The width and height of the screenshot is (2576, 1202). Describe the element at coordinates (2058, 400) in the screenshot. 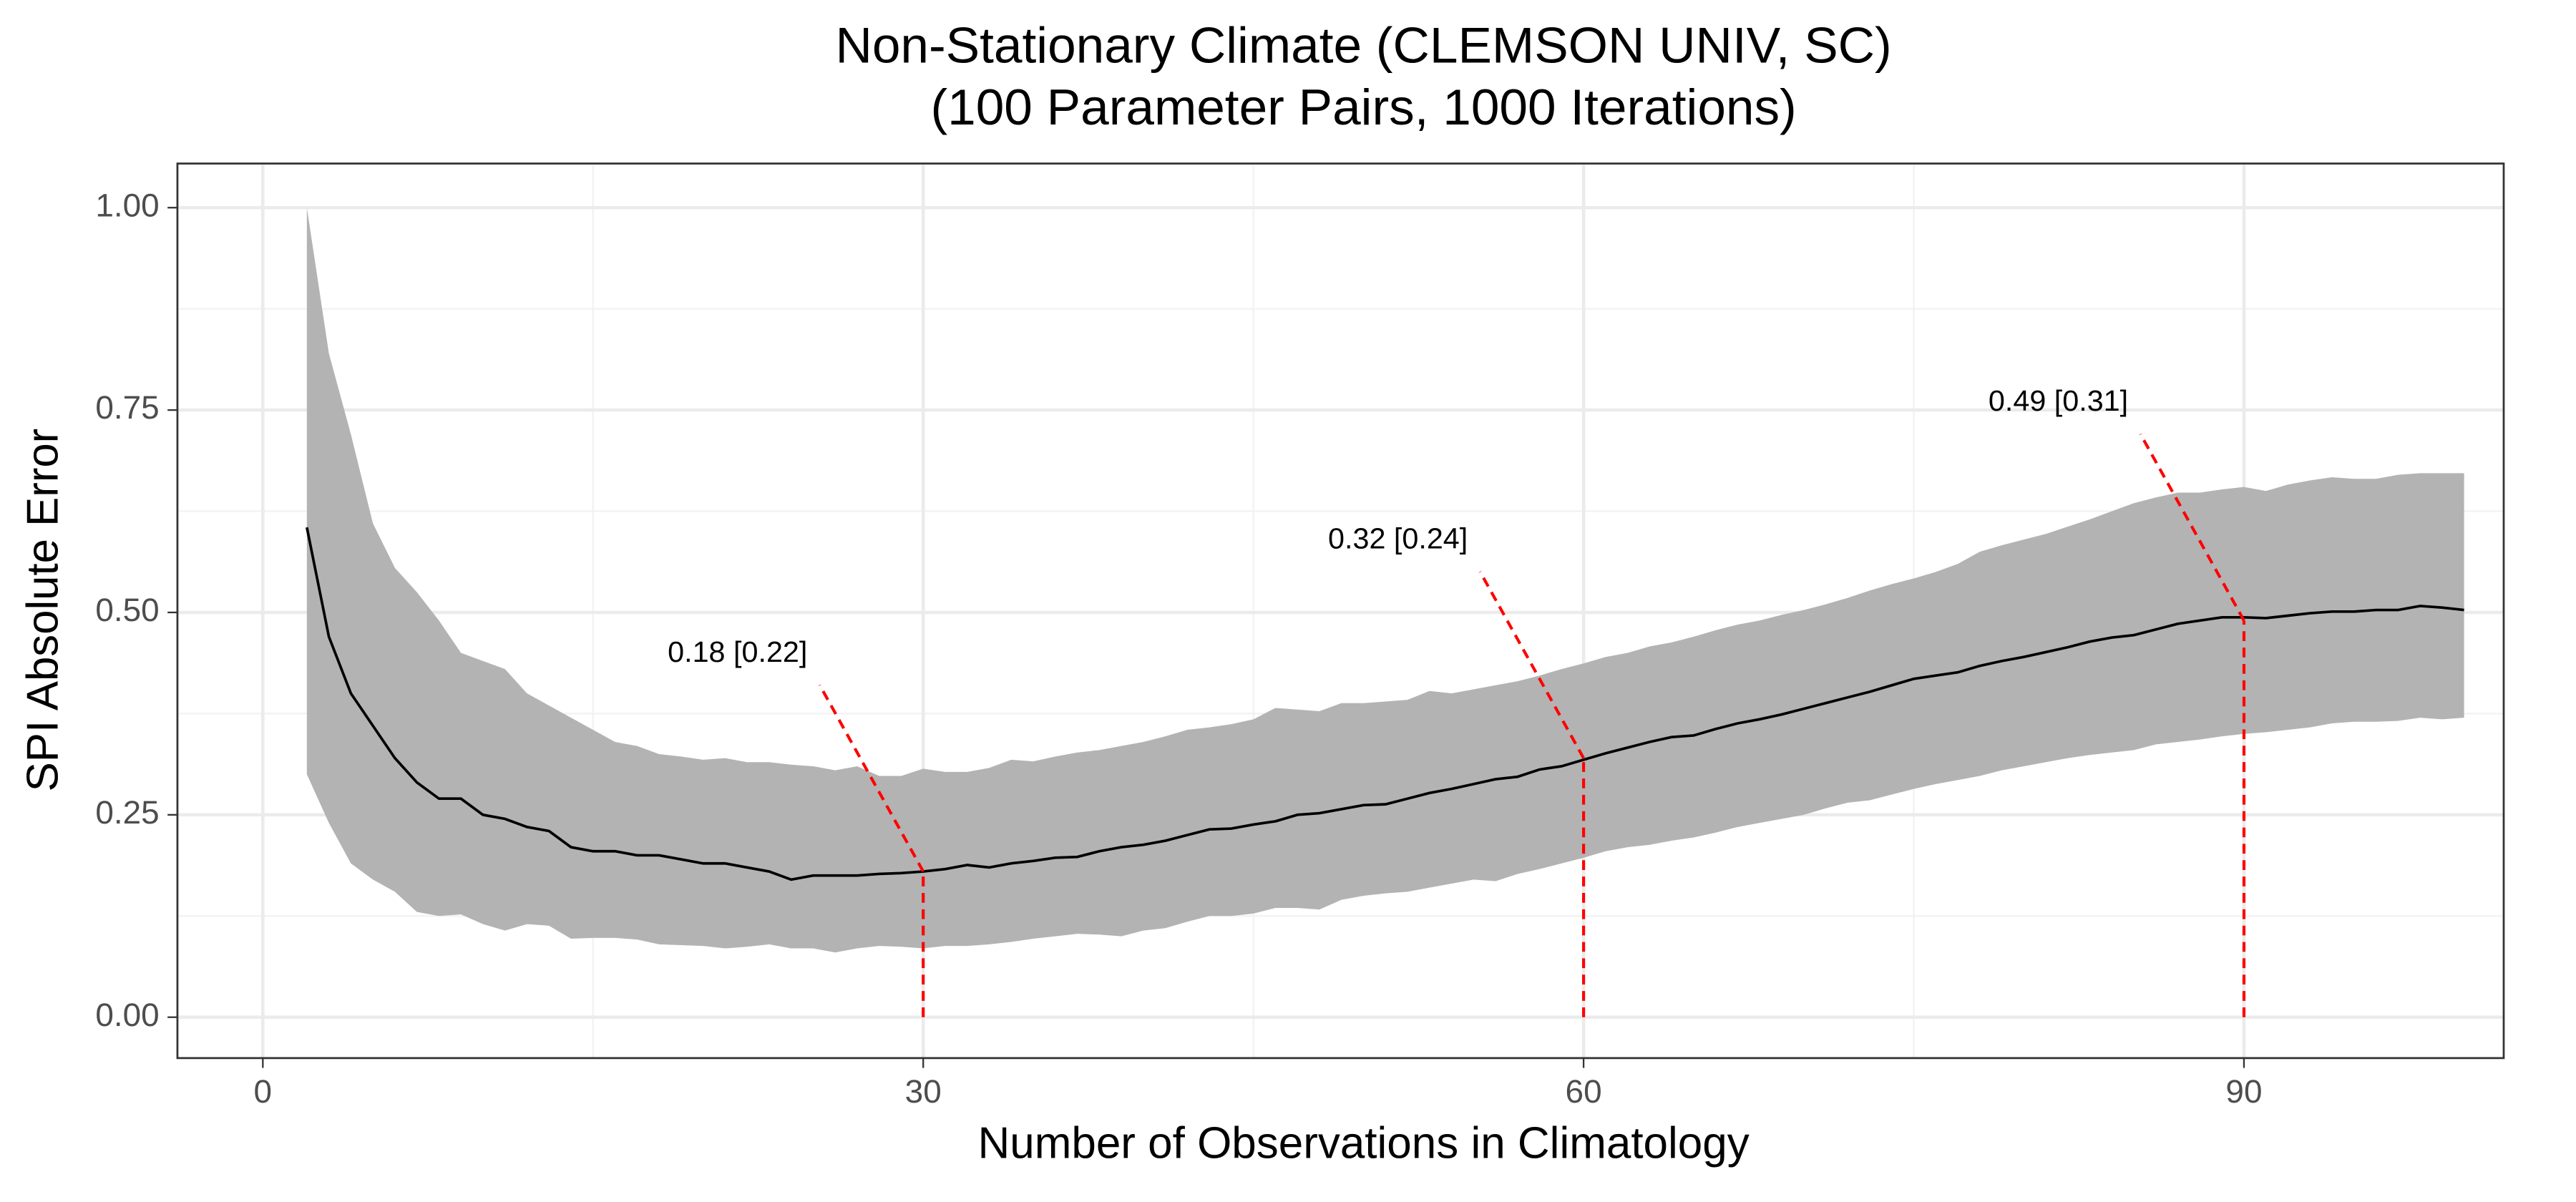

I see `annotation-label: 0.49 [0.31]` at that location.